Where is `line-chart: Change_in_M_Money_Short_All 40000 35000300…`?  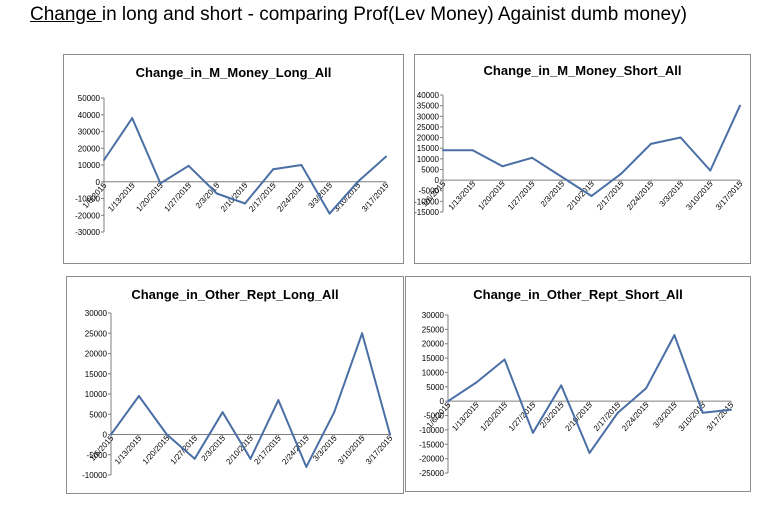
line-chart: Change_in_M_Money_Short_All 40000 35000300… is located at coordinates (580, 140).